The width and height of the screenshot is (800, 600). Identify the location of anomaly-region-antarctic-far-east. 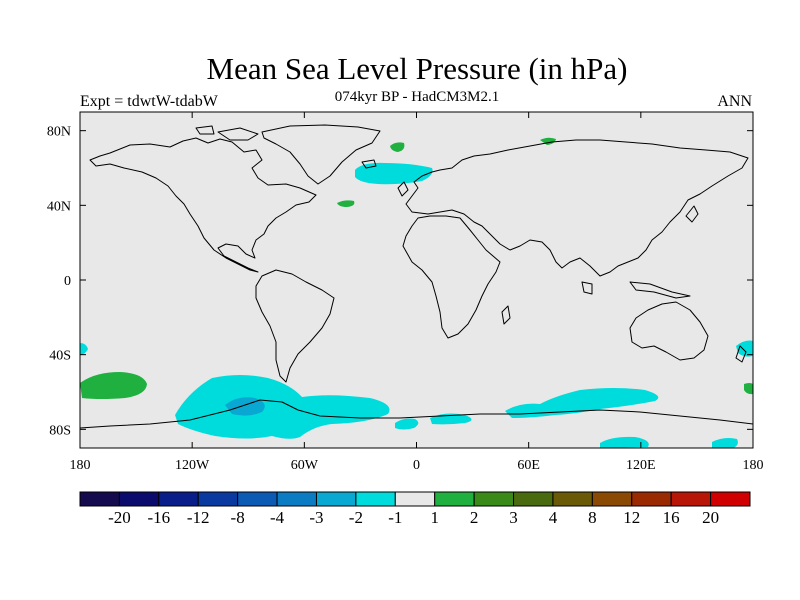
(725, 443).